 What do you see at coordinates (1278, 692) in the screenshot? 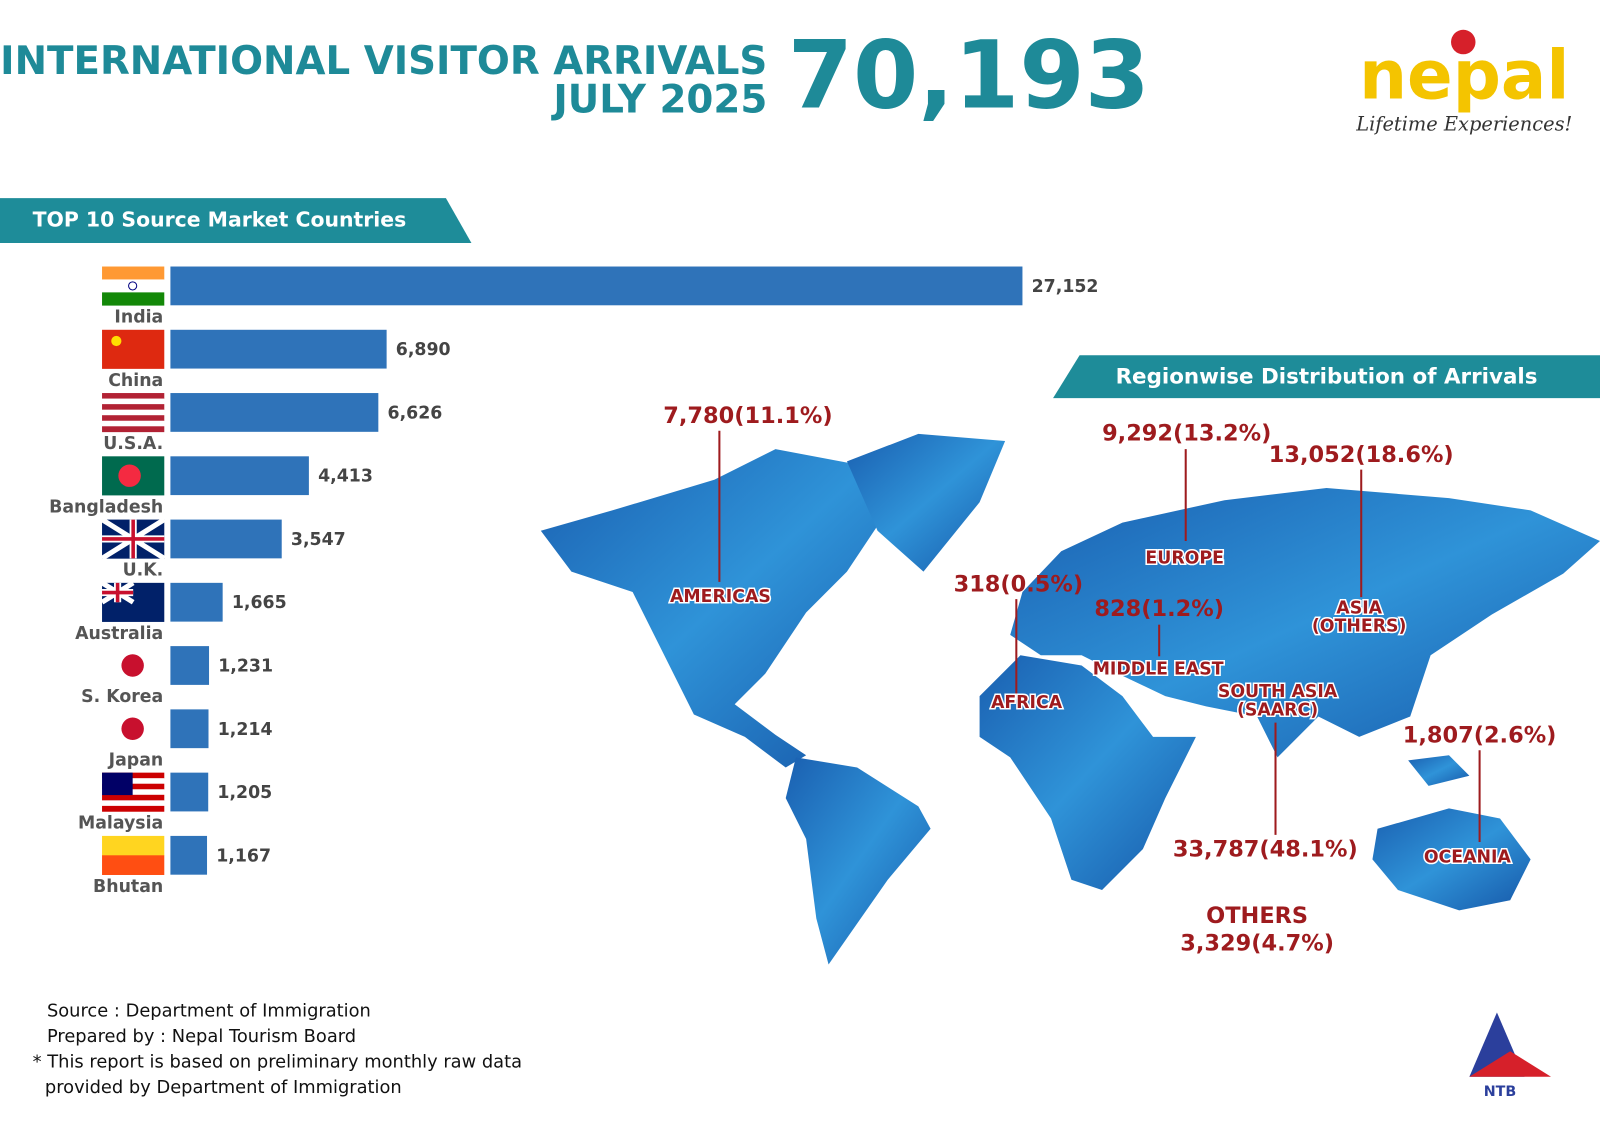
I see `region-name: SOUTH ASIA` at bounding box center [1278, 692].